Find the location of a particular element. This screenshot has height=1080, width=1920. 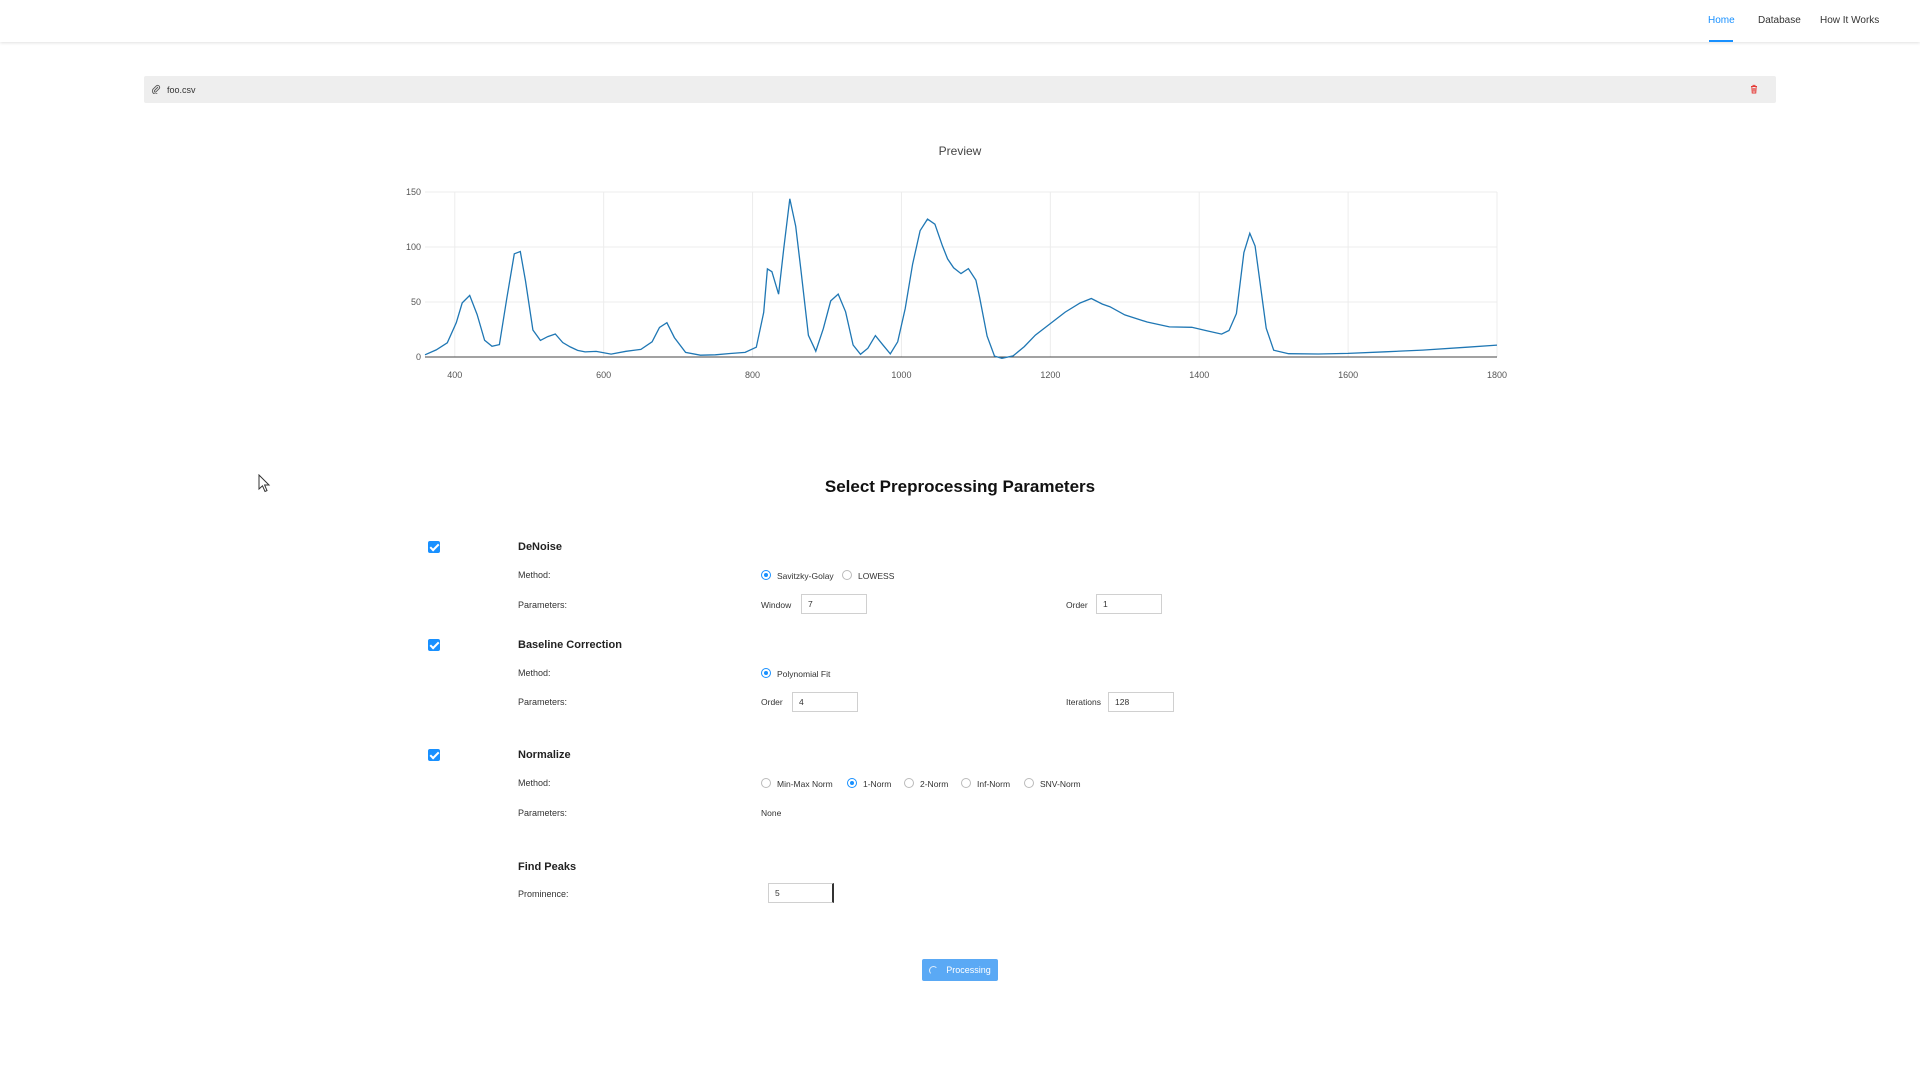

denoise-method-label: Method: is located at coordinates (534, 575).